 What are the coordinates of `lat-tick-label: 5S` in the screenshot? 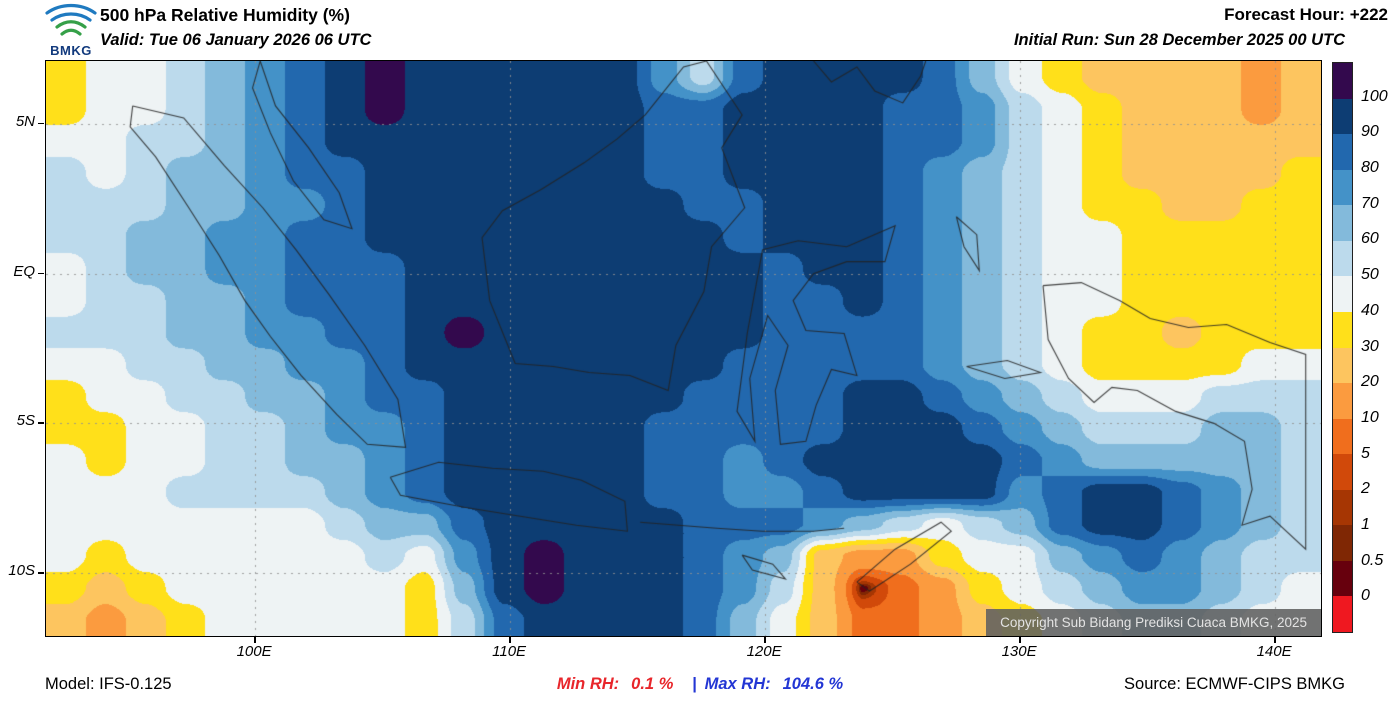 It's located at (25, 421).